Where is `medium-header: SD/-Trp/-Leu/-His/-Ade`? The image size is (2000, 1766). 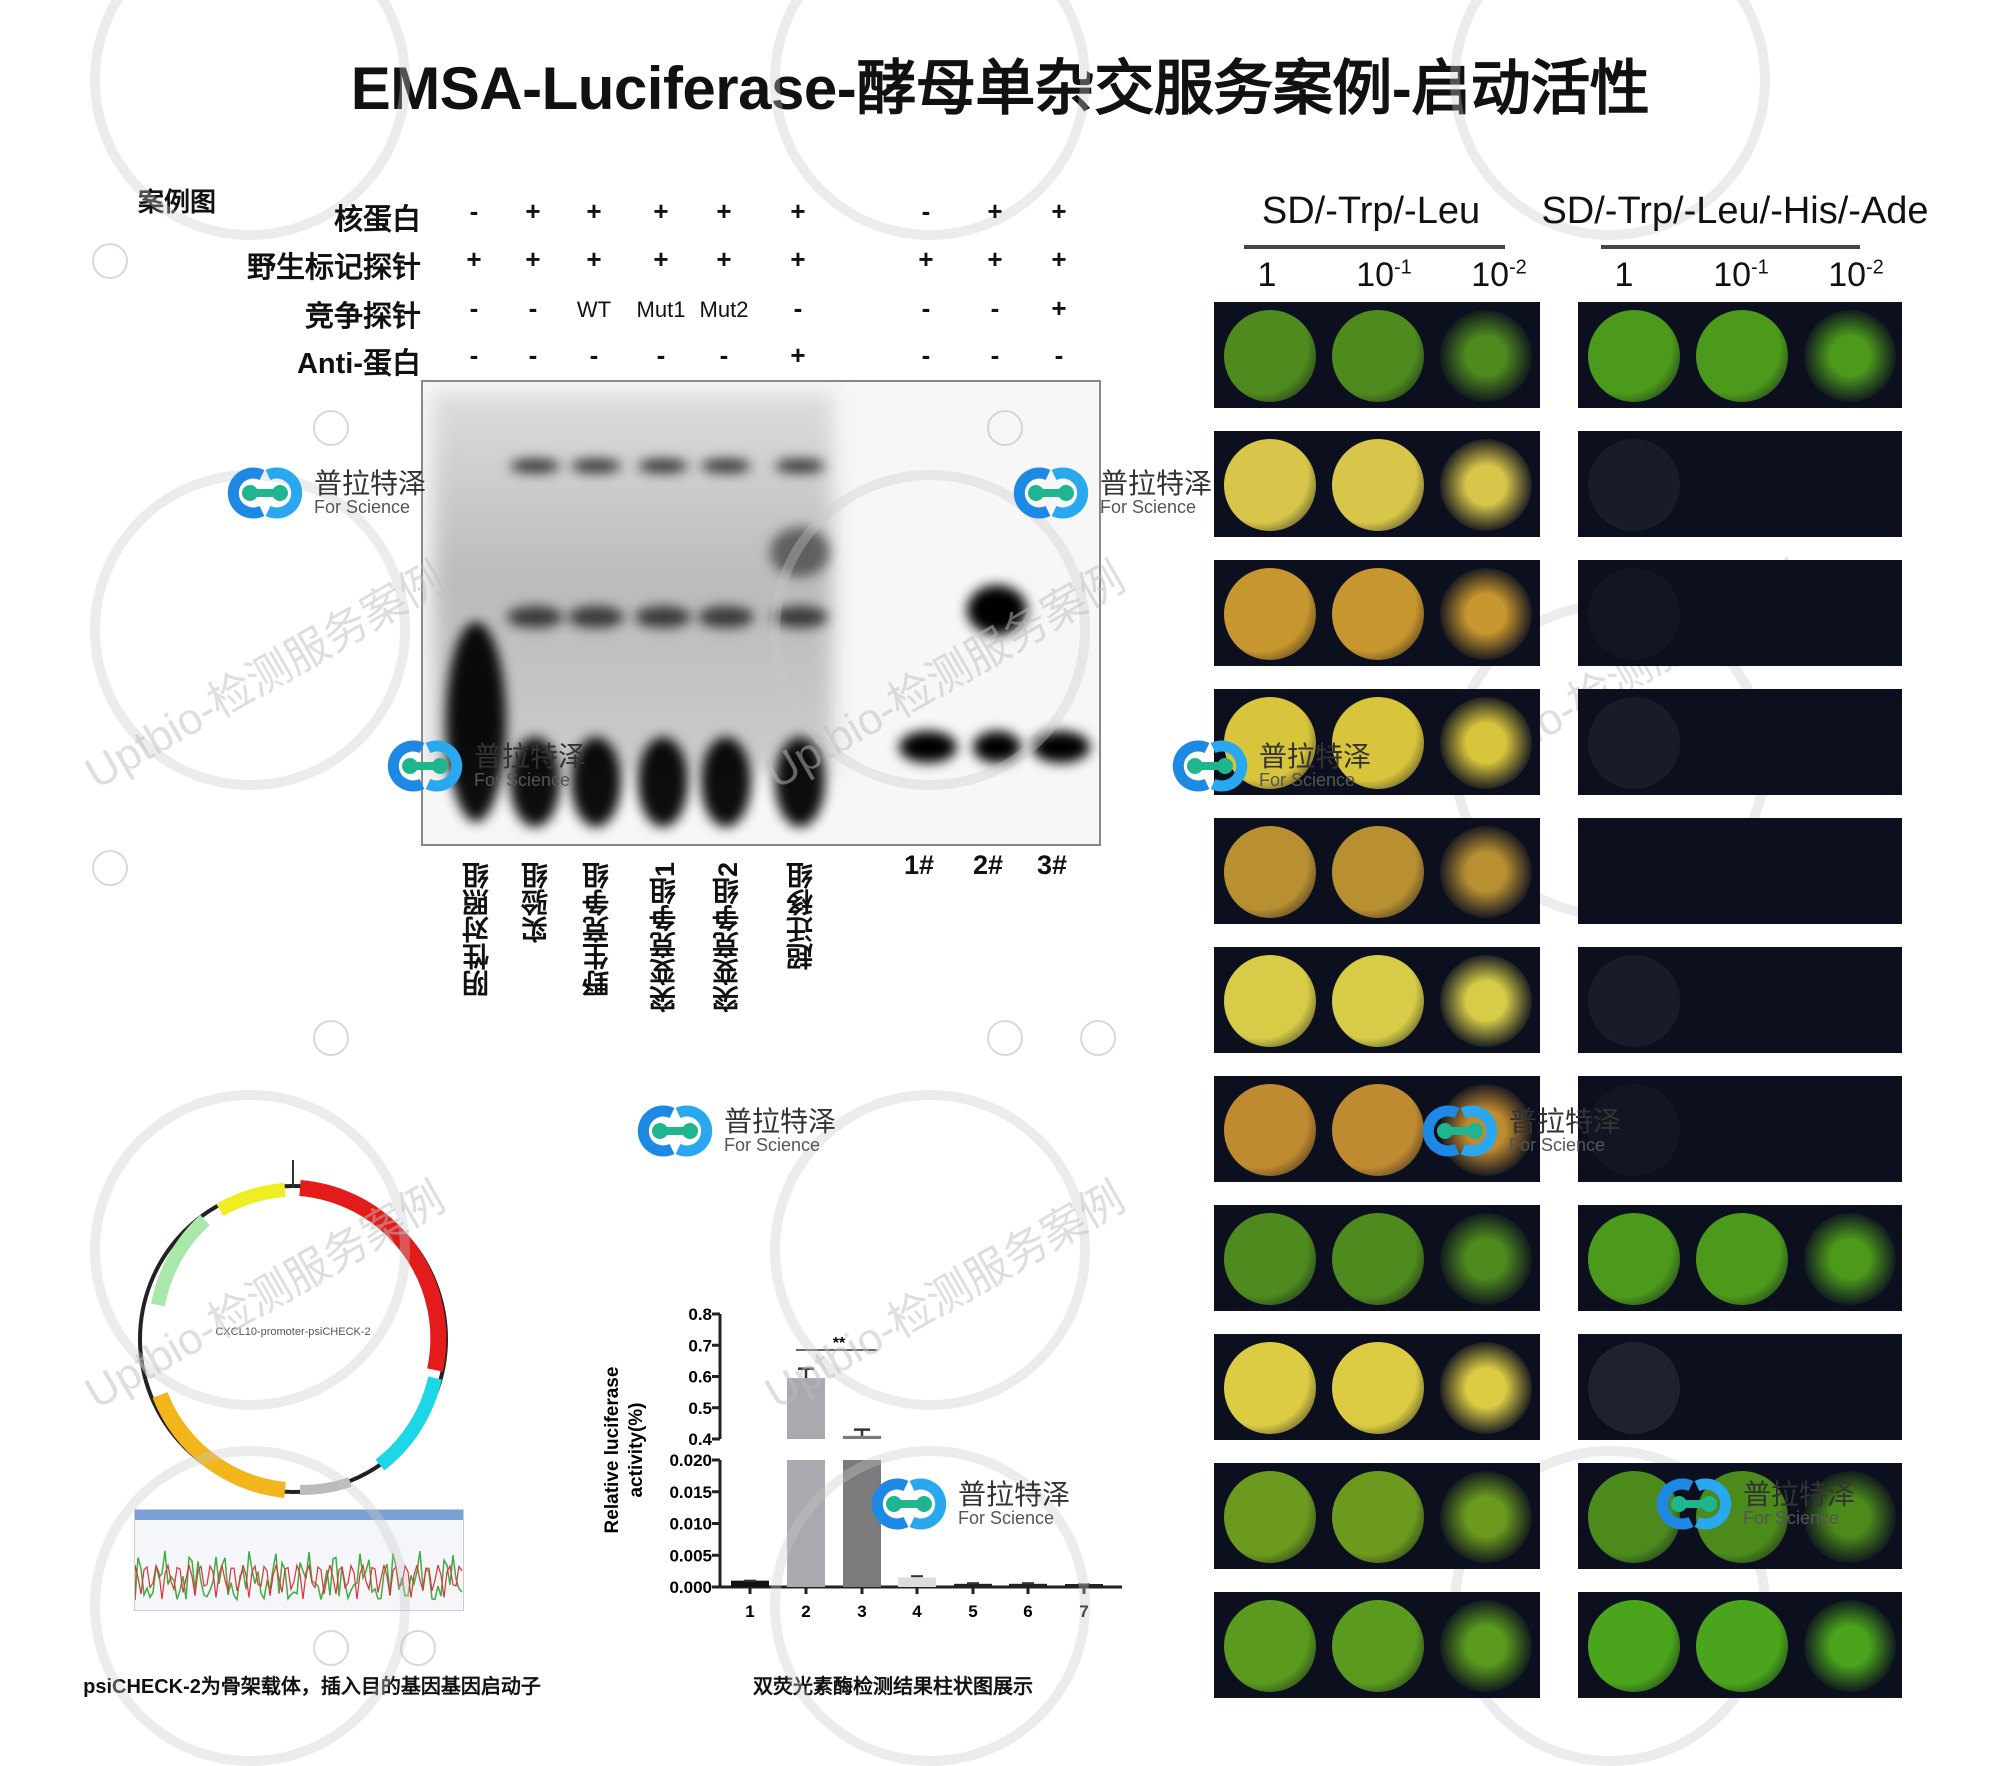
medium-header: SD/-Trp/-Leu/-His/-Ade is located at coordinates (1735, 211).